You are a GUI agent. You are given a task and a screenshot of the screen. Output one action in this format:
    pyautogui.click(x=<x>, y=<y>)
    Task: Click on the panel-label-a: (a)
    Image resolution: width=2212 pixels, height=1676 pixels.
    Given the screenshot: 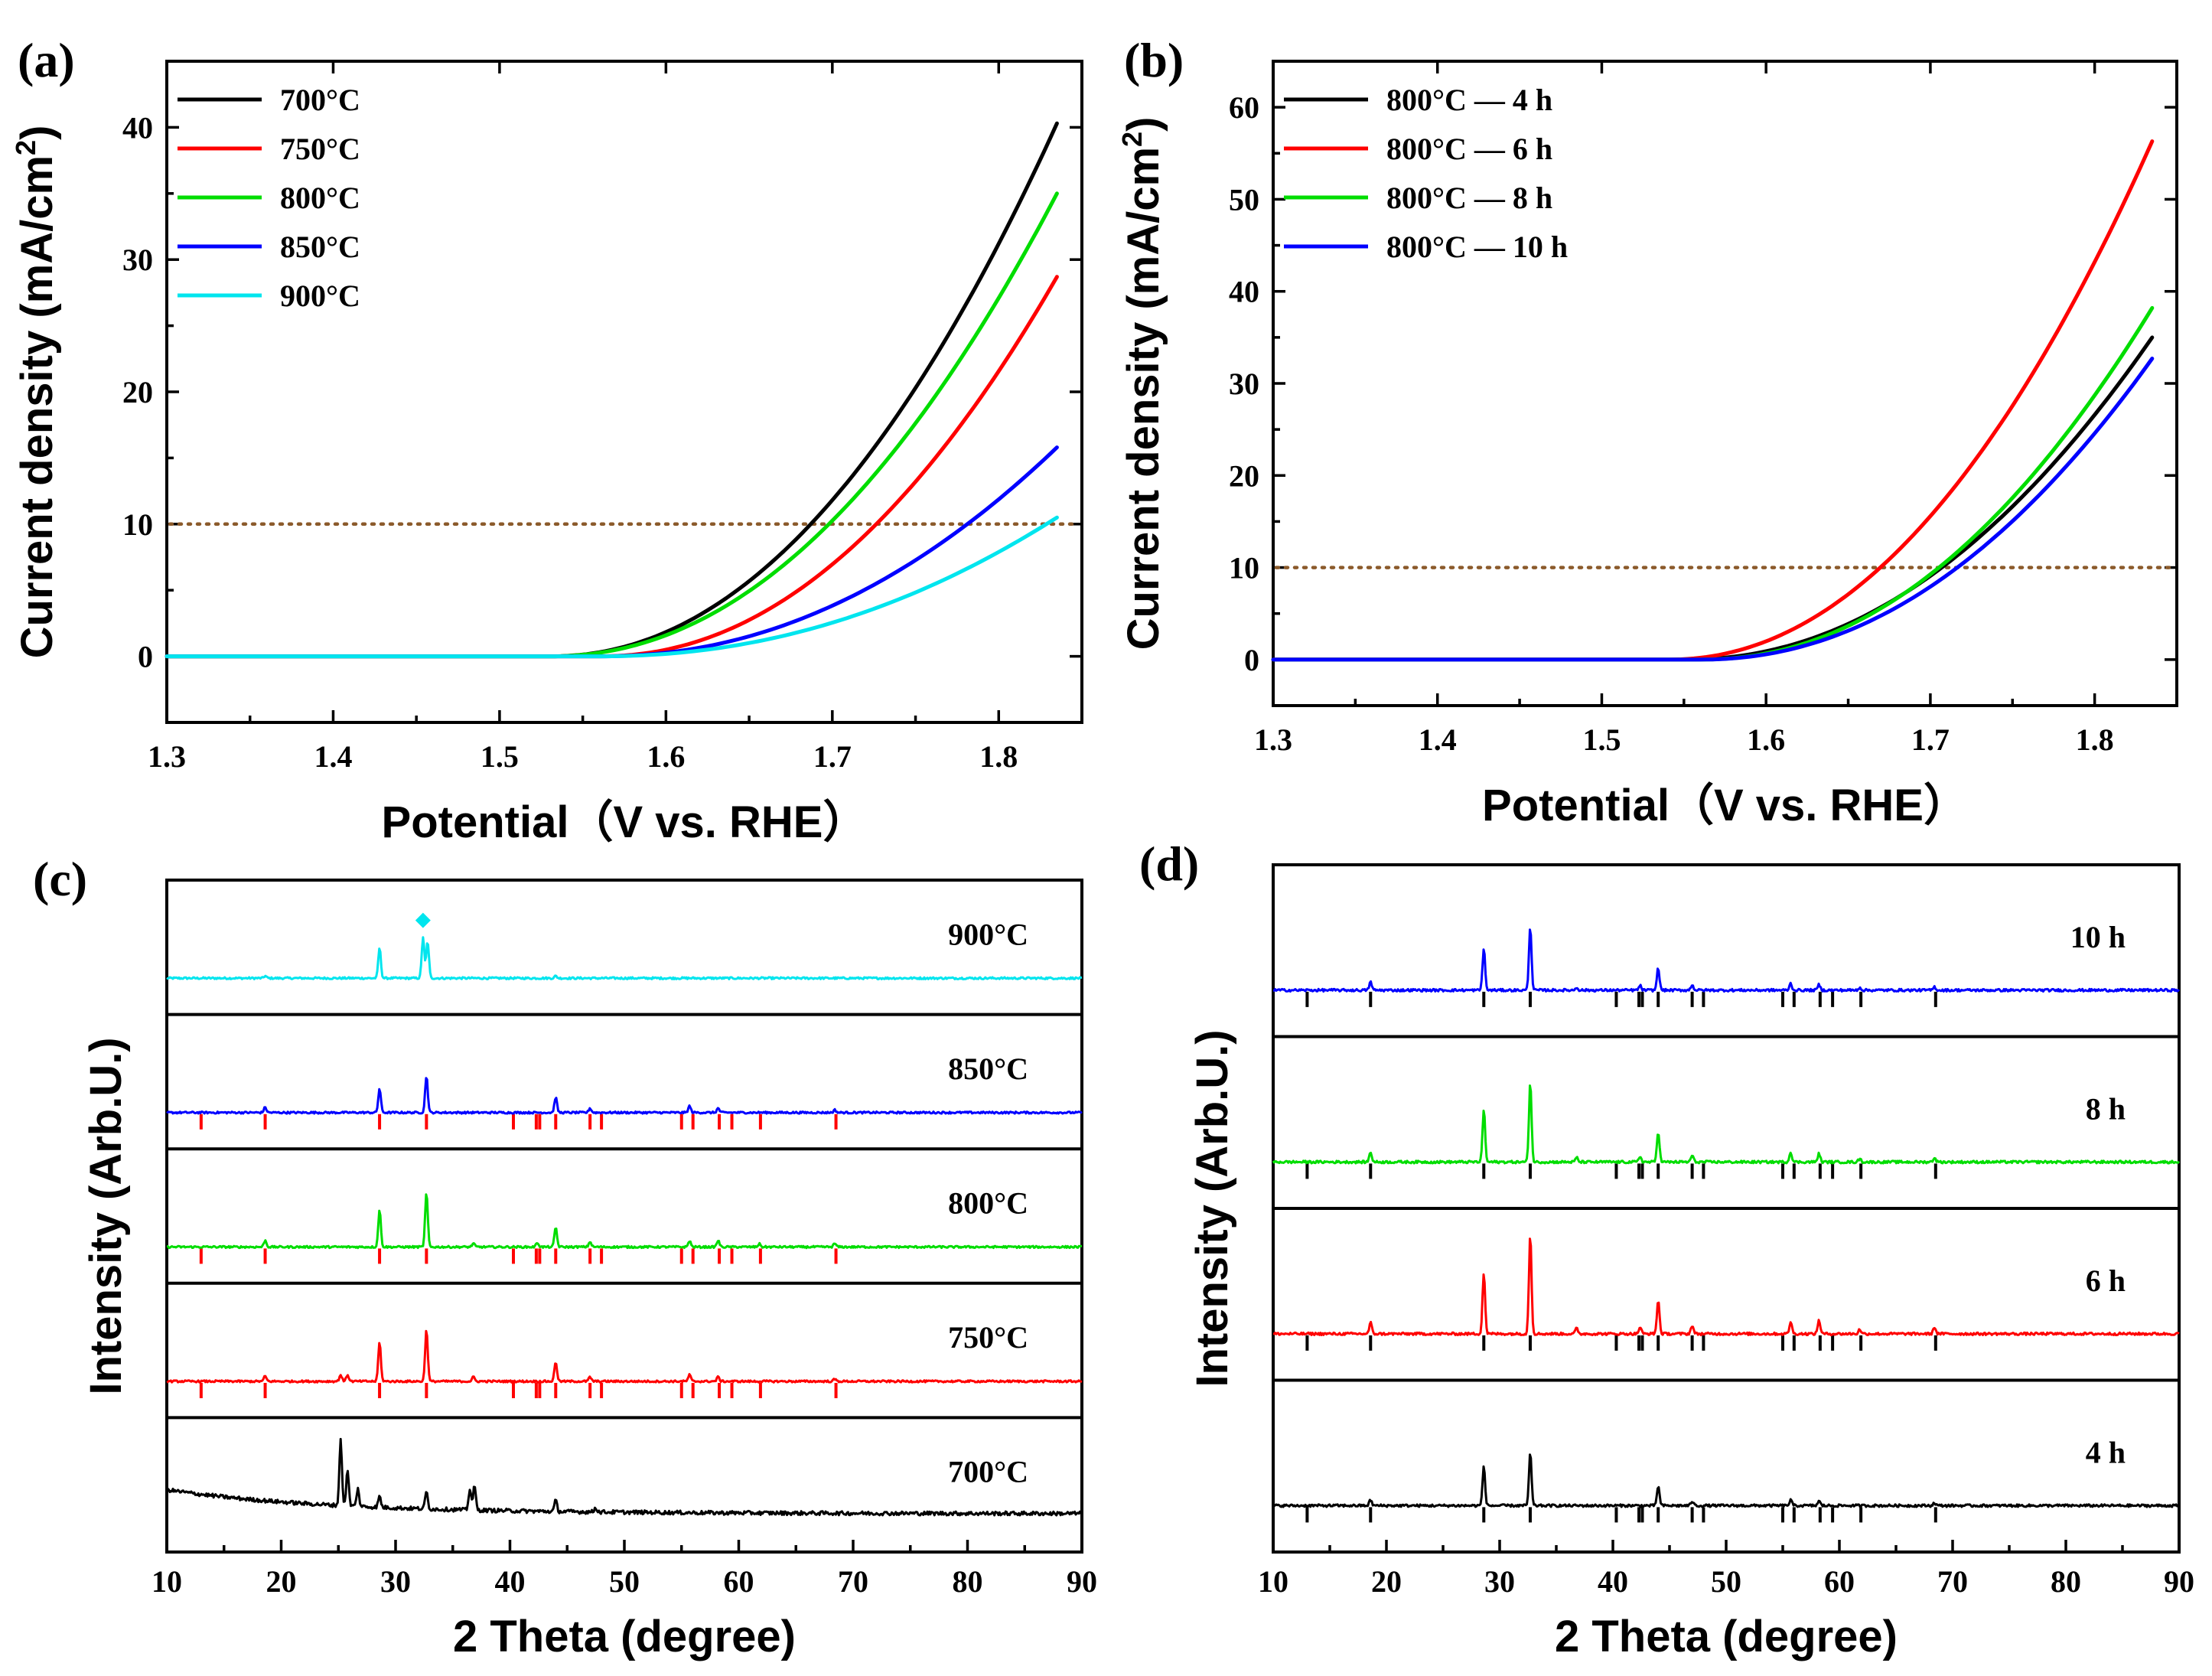 What is the action you would take?
    pyautogui.click(x=47, y=60)
    